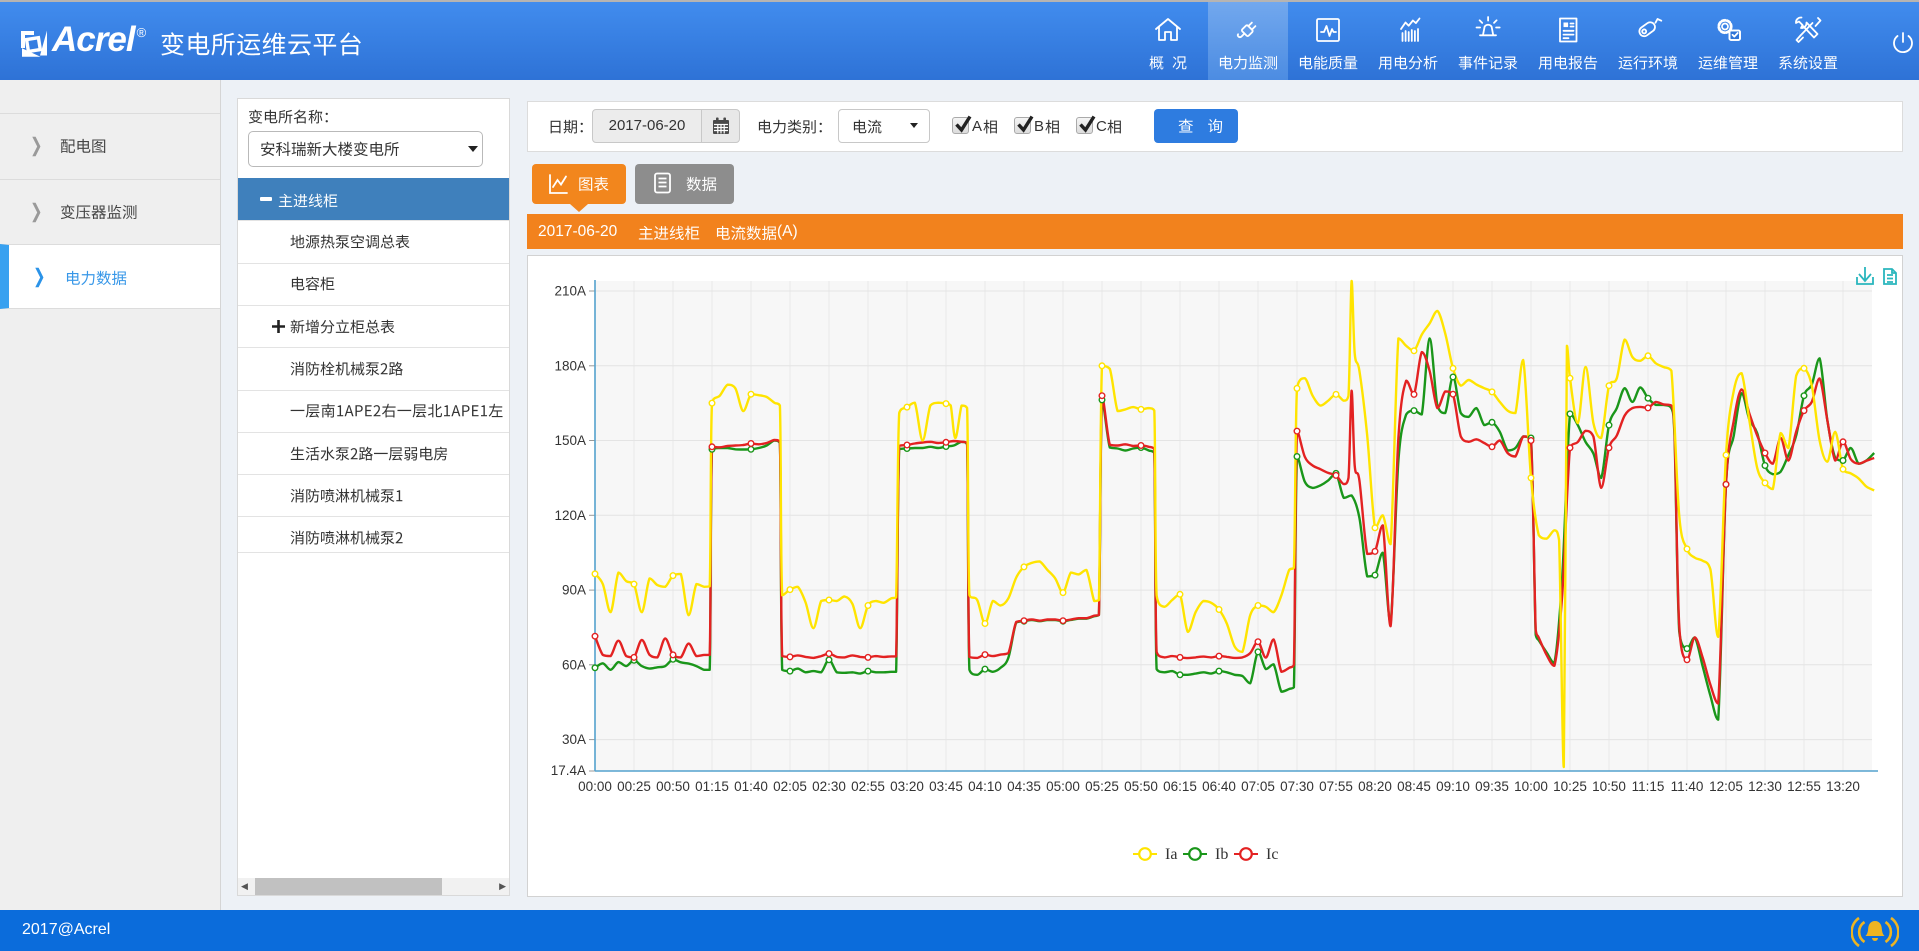 Image resolution: width=1919 pixels, height=951 pixels. I want to click on svg-text: 05:50, so click(1141, 786).